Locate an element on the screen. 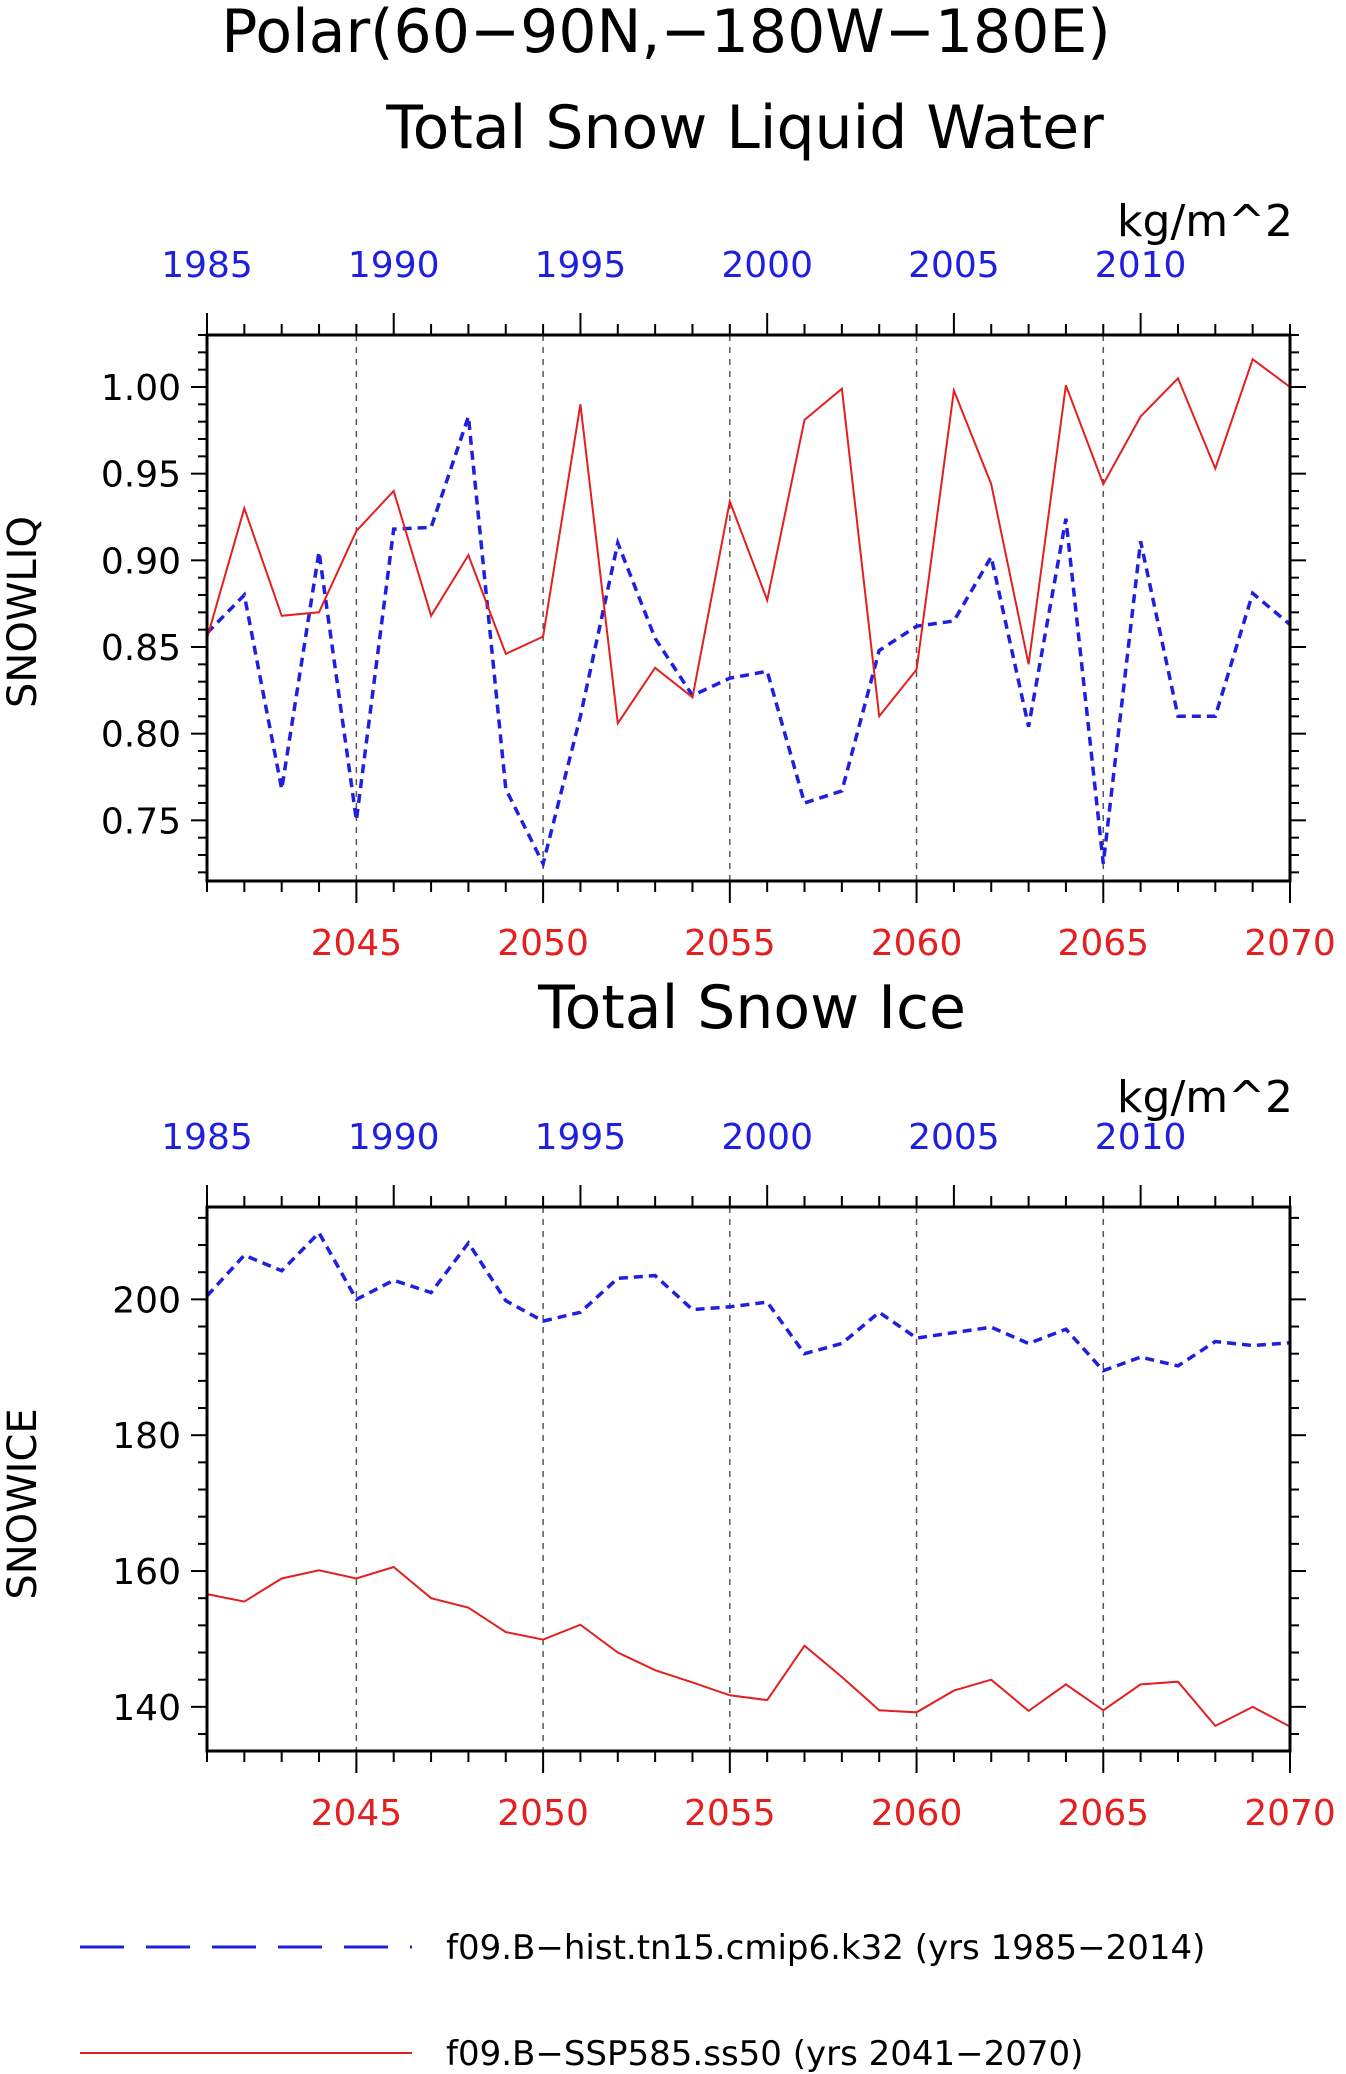 This screenshot has height=2074, width=1346. y-tick-label: 140 is located at coordinates (146, 1708).